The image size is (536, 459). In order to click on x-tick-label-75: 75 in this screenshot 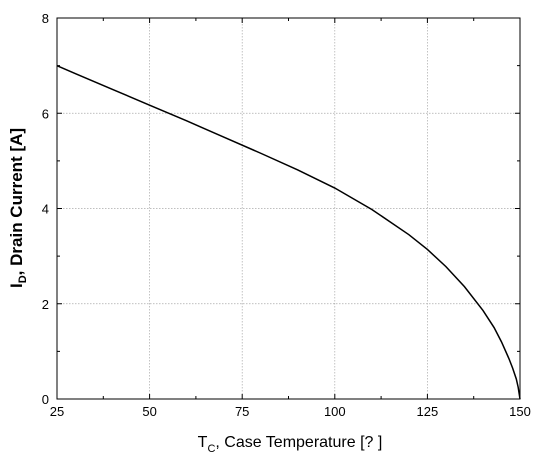, I will do `click(242, 411)`.